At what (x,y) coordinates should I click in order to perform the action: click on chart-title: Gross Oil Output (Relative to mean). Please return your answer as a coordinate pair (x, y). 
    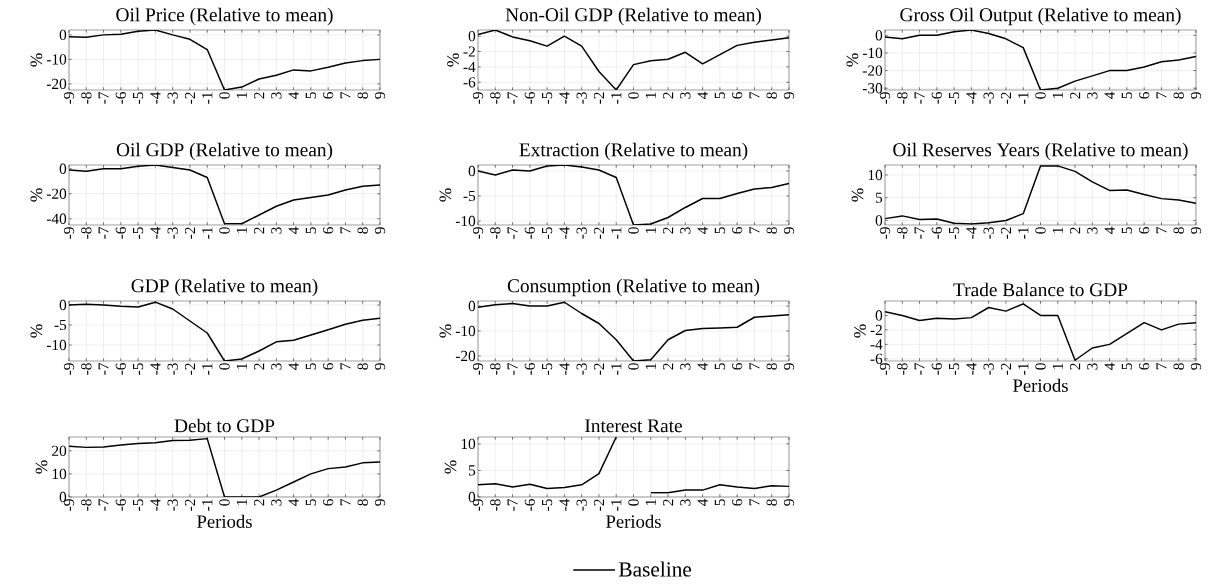
    Looking at the image, I should click on (1040, 16).